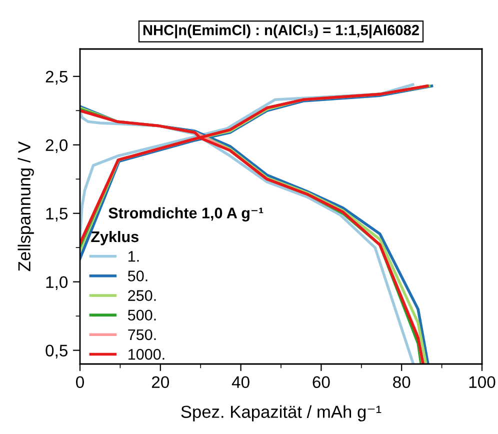 The image size is (498, 434). I want to click on x-tick-label: 20, so click(161, 382).